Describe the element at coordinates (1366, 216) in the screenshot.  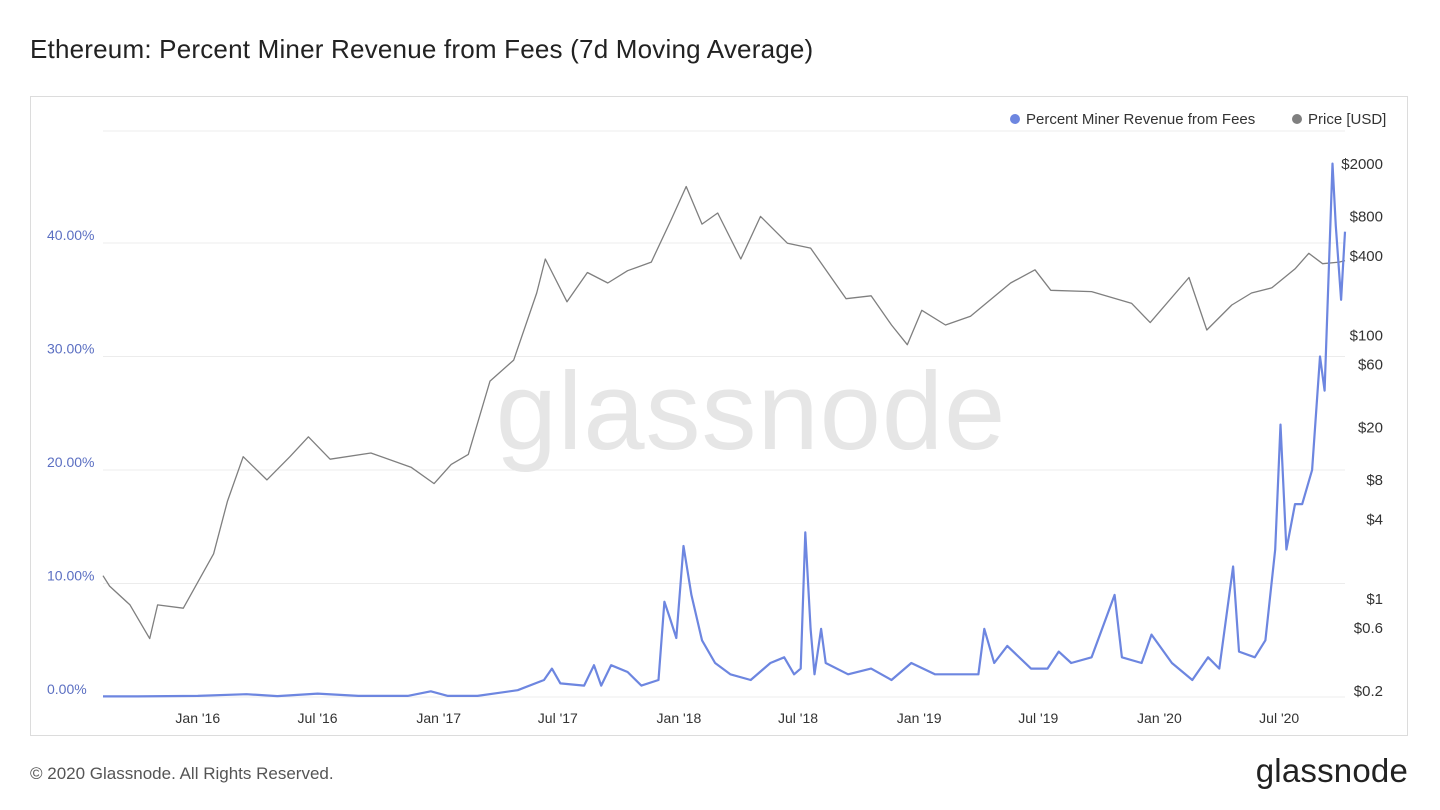
I see `right-axis-tick-label: $800` at that location.